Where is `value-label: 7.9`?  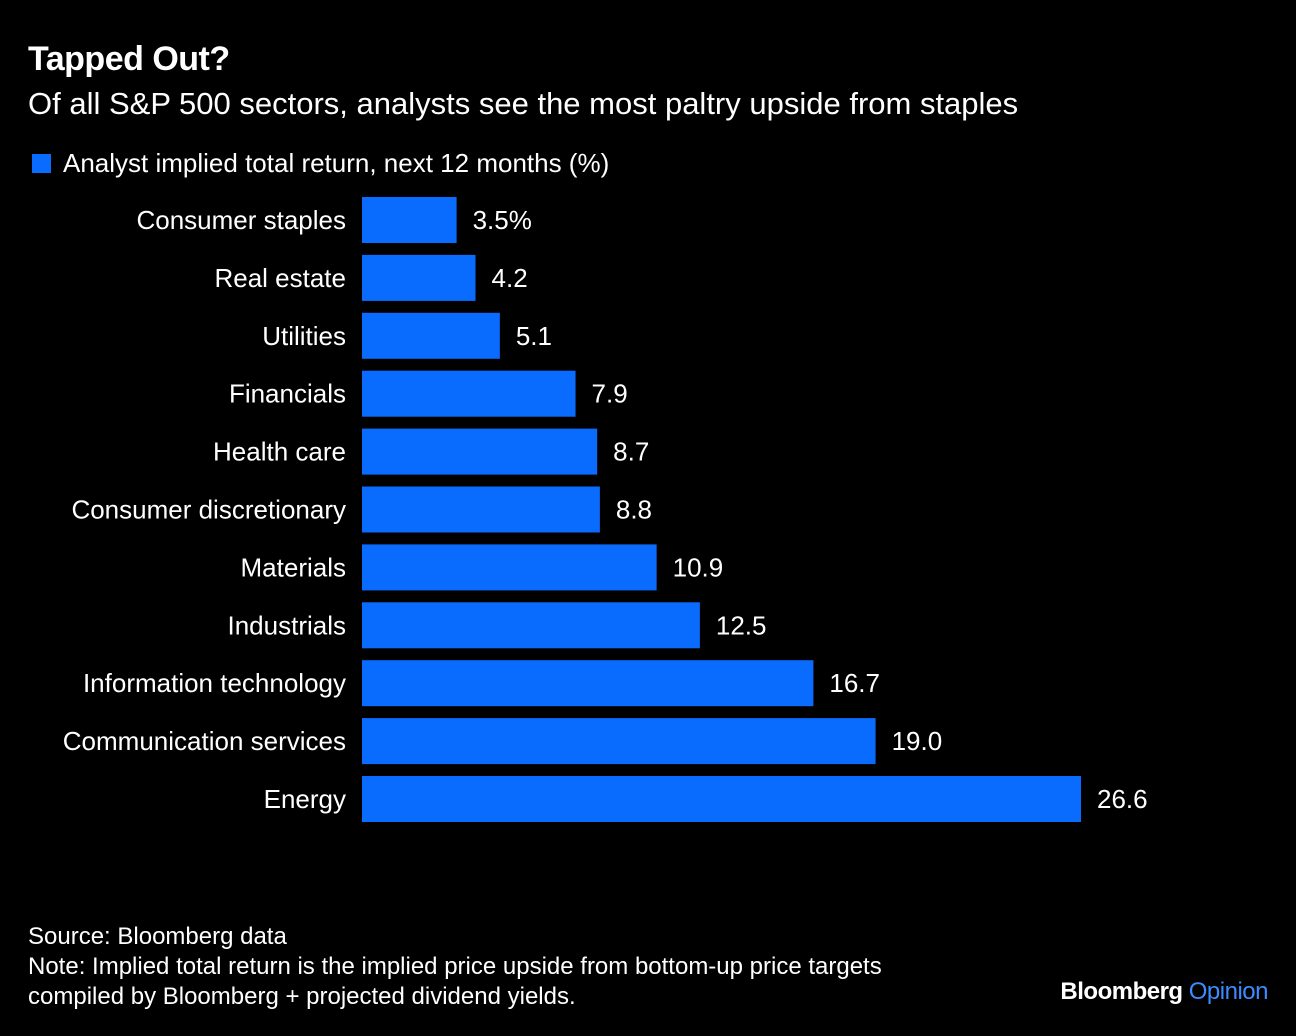
value-label: 7.9 is located at coordinates (610, 394).